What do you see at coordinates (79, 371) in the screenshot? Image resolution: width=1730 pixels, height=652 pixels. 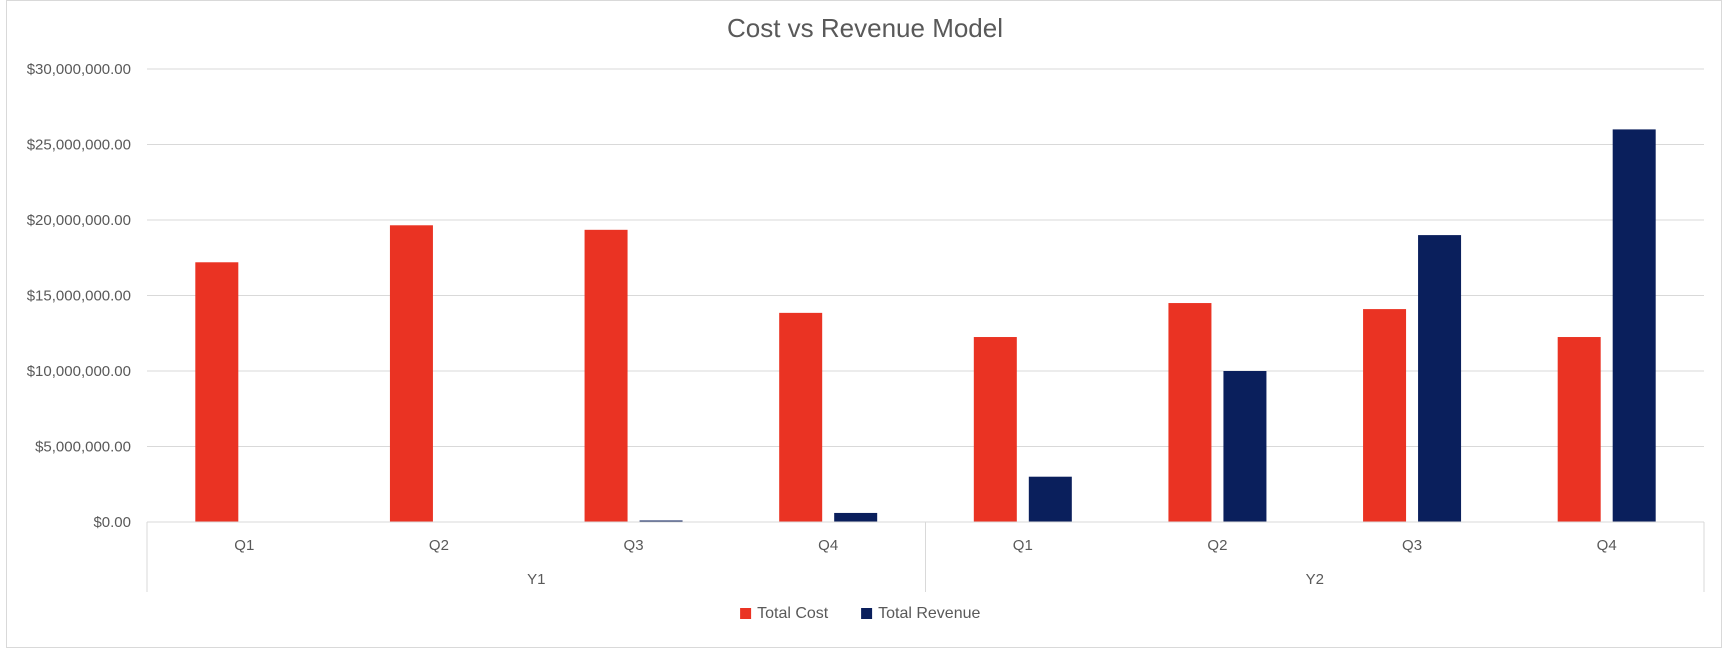 I see `y-tick-label: $10,000,000.00` at bounding box center [79, 371].